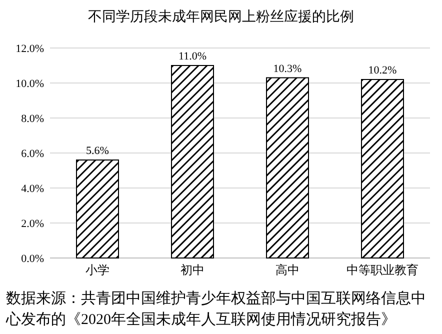  What do you see at coordinates (382, 270) in the screenshot?
I see `x-tick-label: 中等职业教育` at bounding box center [382, 270].